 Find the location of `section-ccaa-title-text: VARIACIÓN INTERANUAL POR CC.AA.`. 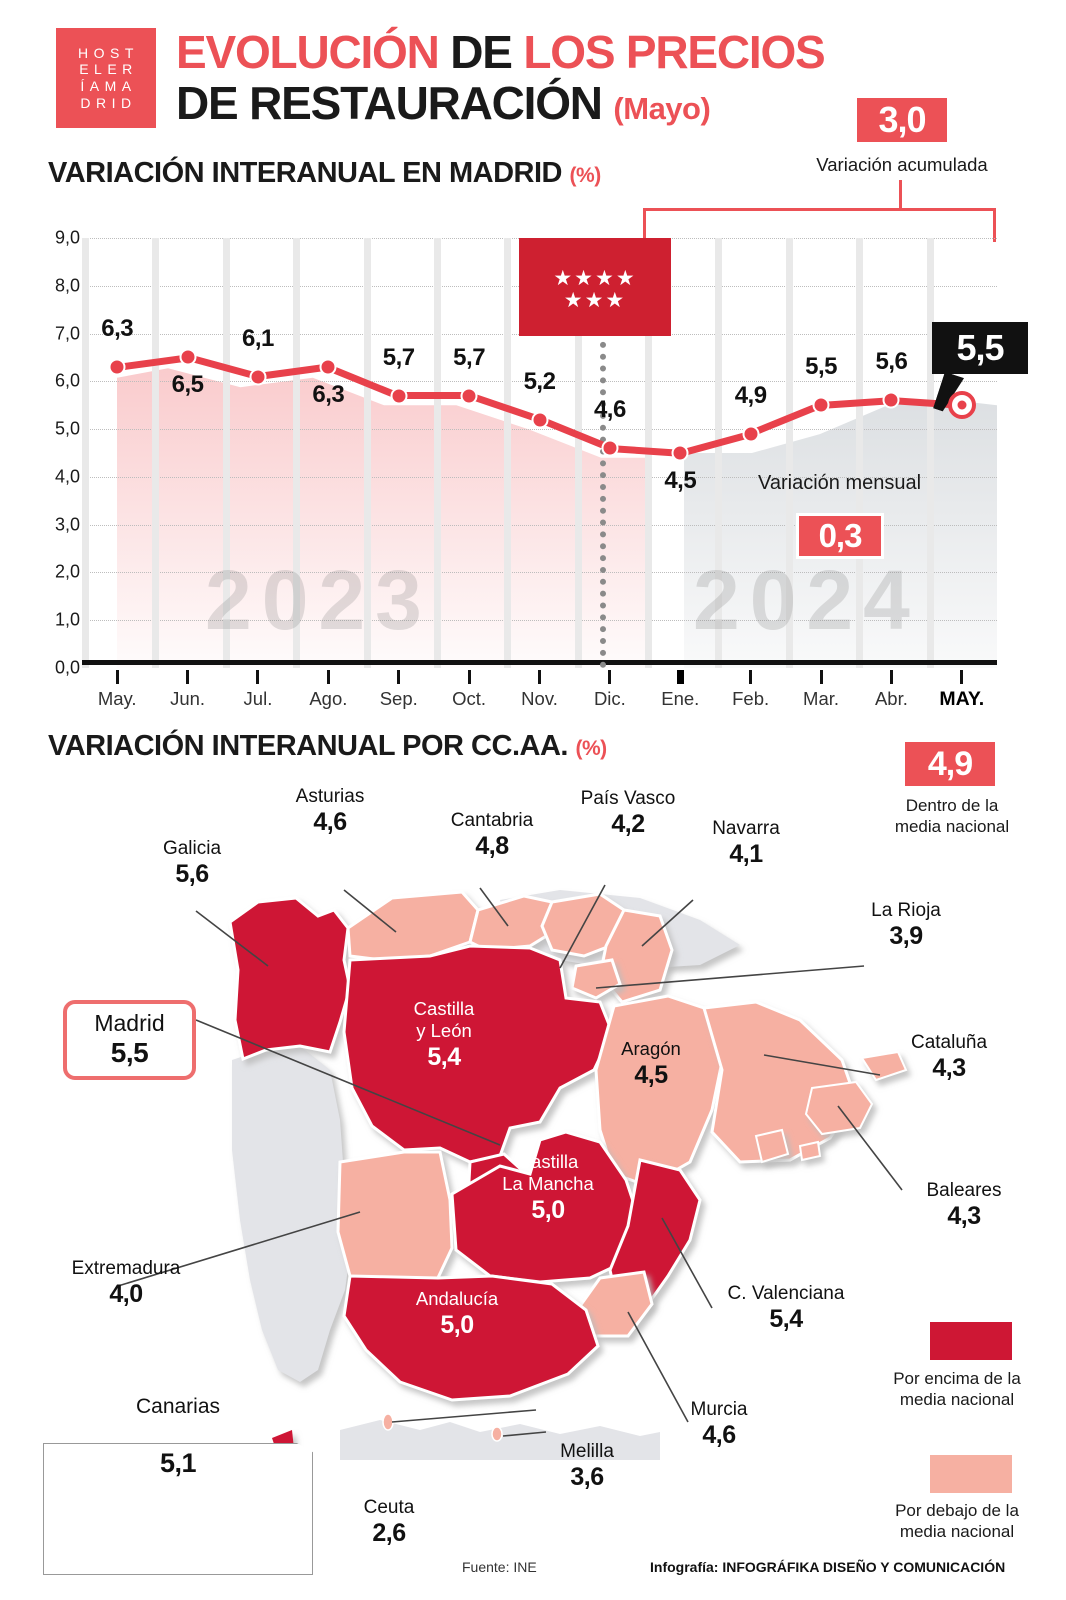

section-ccaa-title-text: VARIACIÓN INTERANUAL POR CC.AA. is located at coordinates (308, 746).